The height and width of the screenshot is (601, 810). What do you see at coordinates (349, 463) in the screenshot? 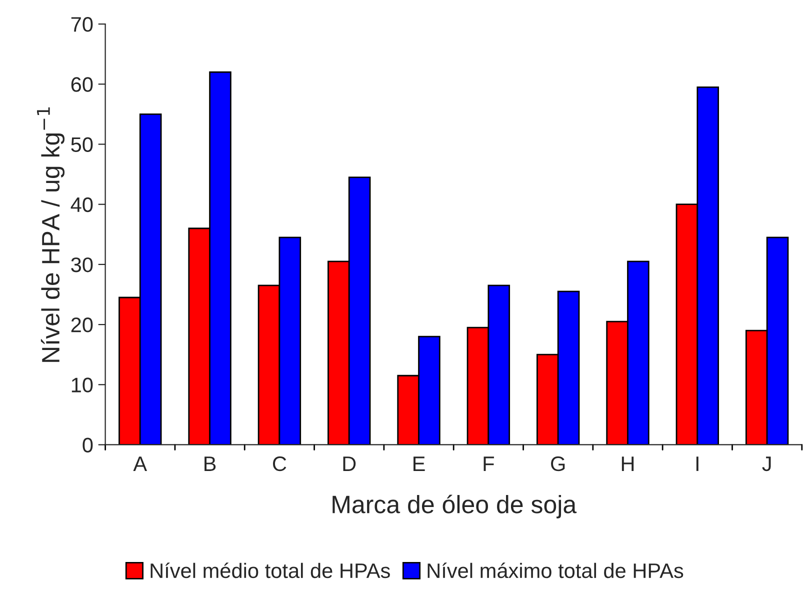
I see `x-tick-label: D` at bounding box center [349, 463].